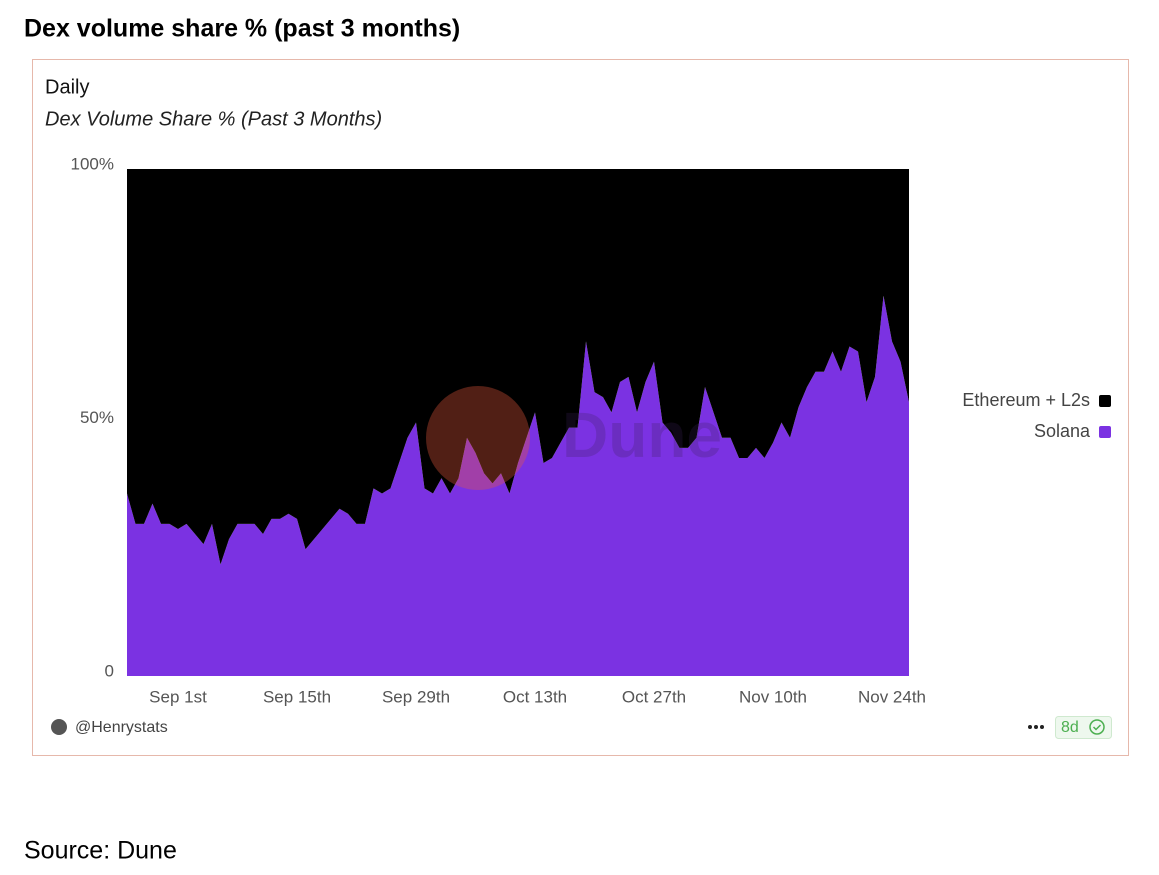 The image size is (1159, 875). What do you see at coordinates (1097, 727) in the screenshot?
I see `verified-icon` at bounding box center [1097, 727].